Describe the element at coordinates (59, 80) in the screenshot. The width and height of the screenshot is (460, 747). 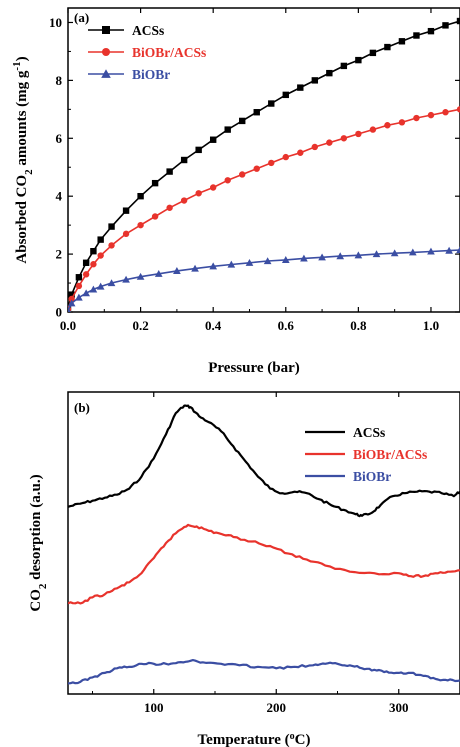
I see `y-tick-label: 8` at that location.